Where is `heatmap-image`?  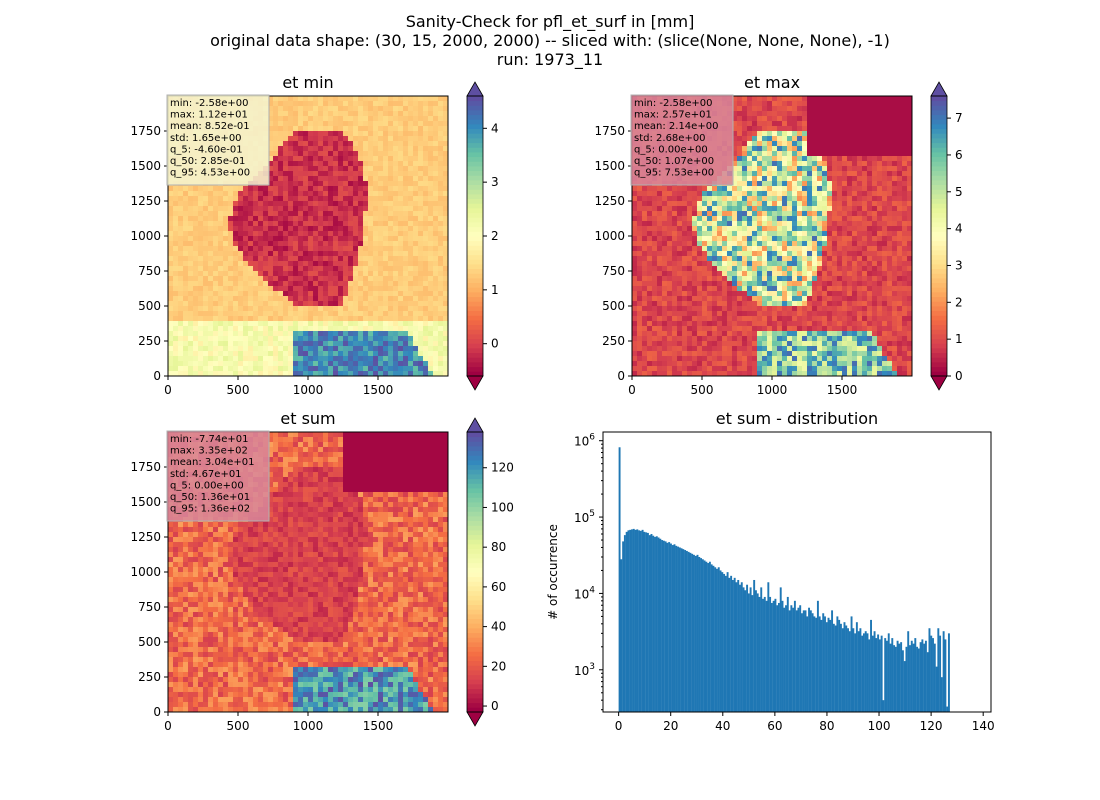 heatmap-image is located at coordinates (772, 236).